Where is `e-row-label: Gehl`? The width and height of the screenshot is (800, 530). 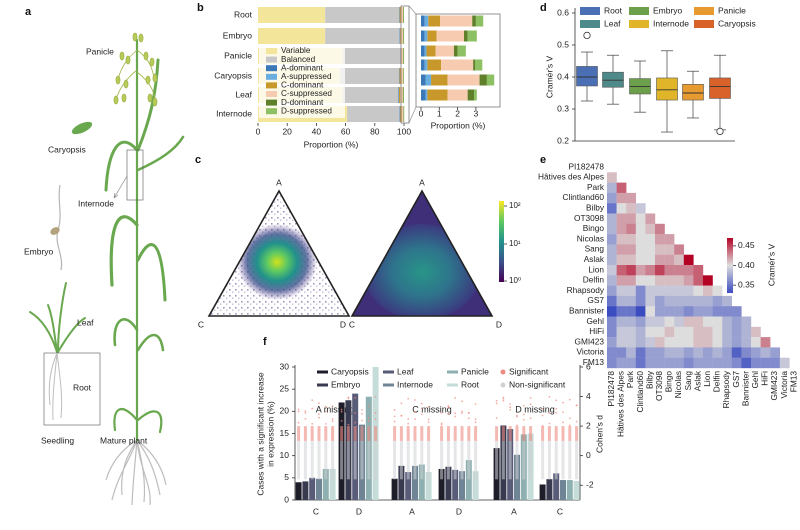 e-row-label: Gehl is located at coordinates (595, 321).